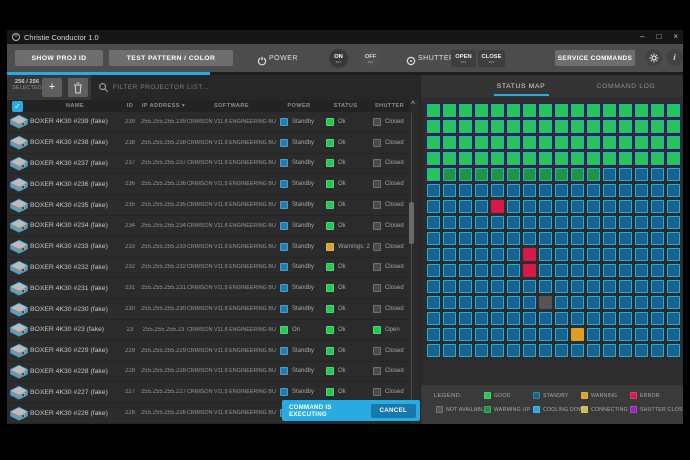 The width and height of the screenshot is (690, 460). What do you see at coordinates (345, 106) in the screenshot?
I see `column-header-status: STATUS` at bounding box center [345, 106].